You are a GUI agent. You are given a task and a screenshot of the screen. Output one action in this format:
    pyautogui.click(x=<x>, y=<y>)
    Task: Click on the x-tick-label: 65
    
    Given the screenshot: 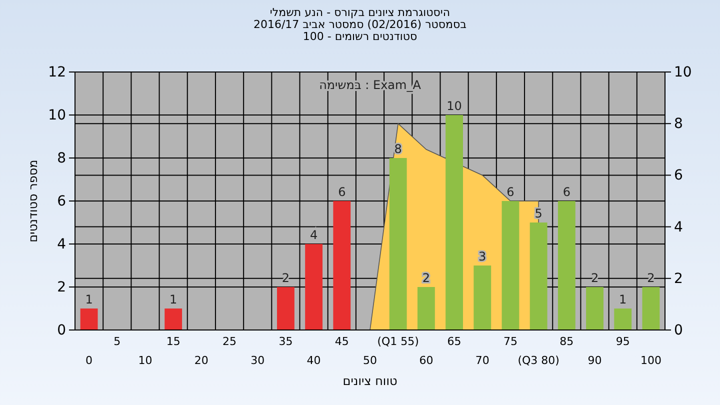 What is the action you would take?
    pyautogui.click(x=454, y=341)
    